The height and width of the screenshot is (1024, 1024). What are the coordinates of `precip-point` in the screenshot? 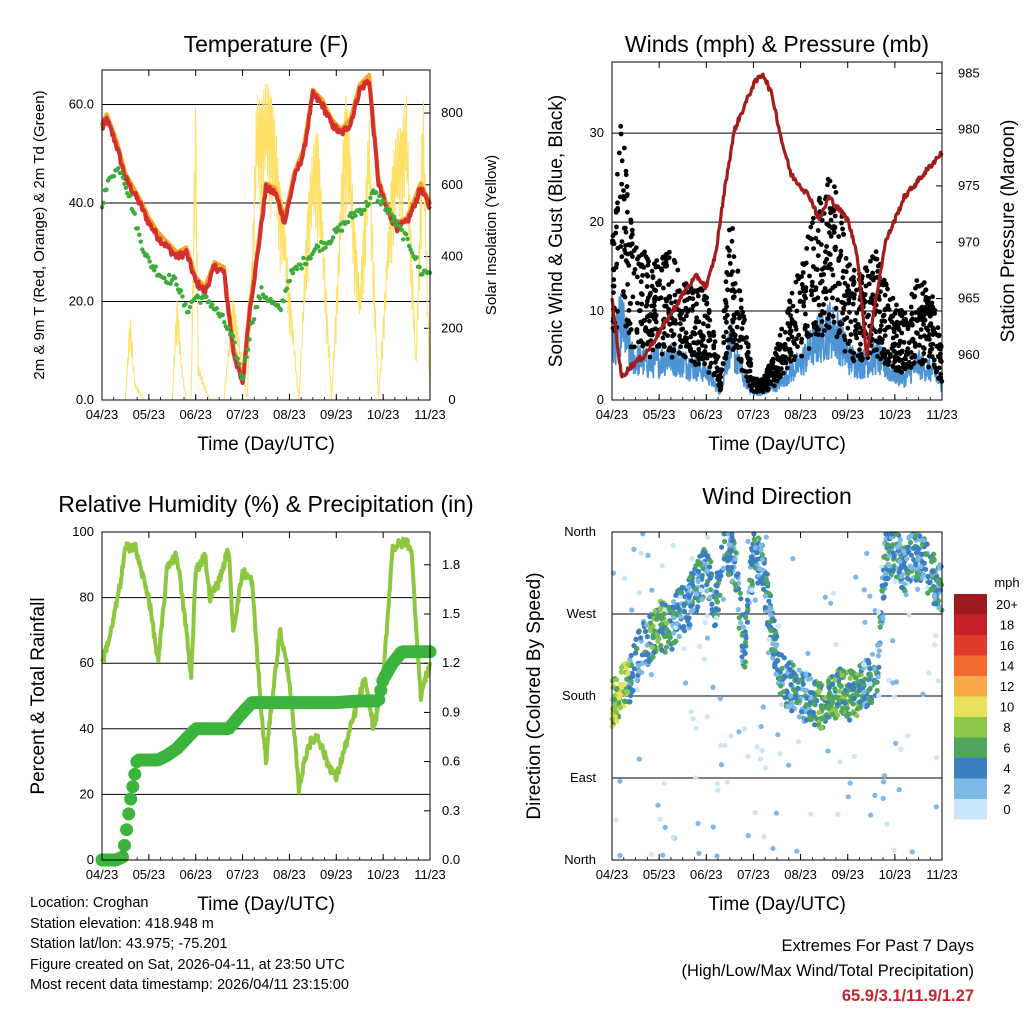 It's located at (135, 774).